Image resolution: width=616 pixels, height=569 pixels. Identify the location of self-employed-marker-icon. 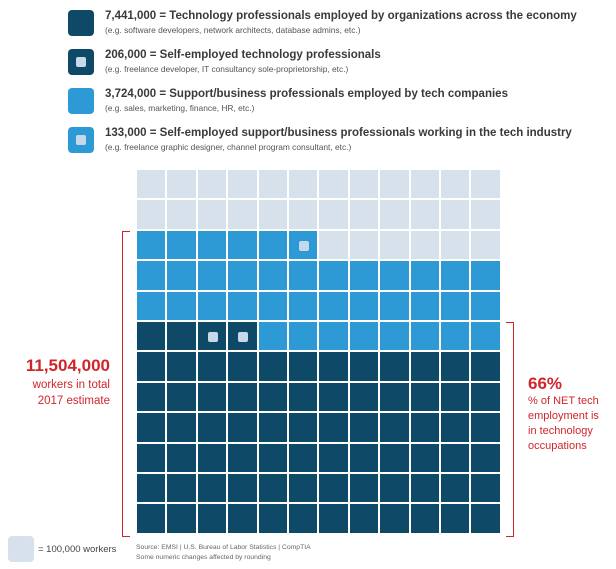
(212, 337).